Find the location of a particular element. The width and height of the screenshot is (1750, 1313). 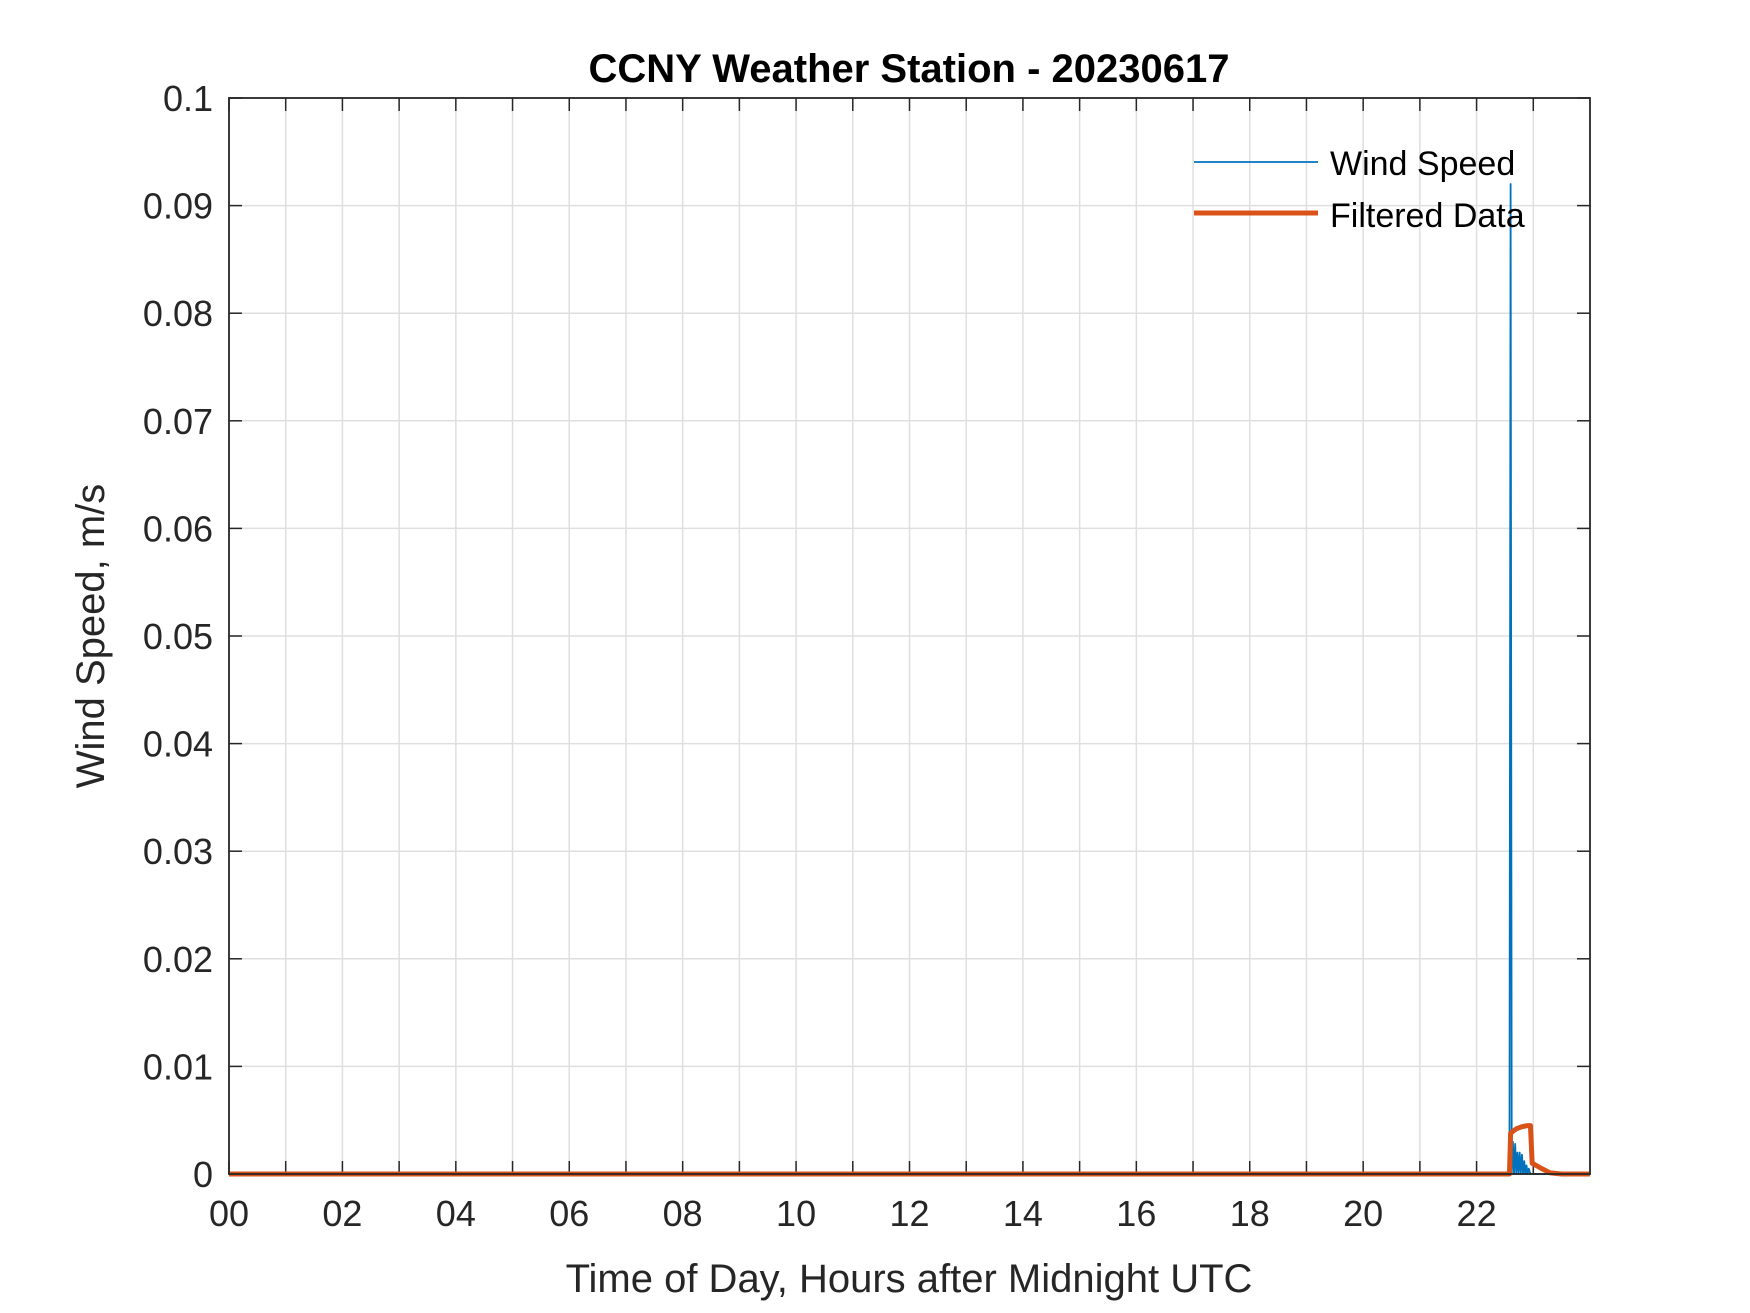

legend-label-wind-speed: Wind Speed is located at coordinates (1422, 164).